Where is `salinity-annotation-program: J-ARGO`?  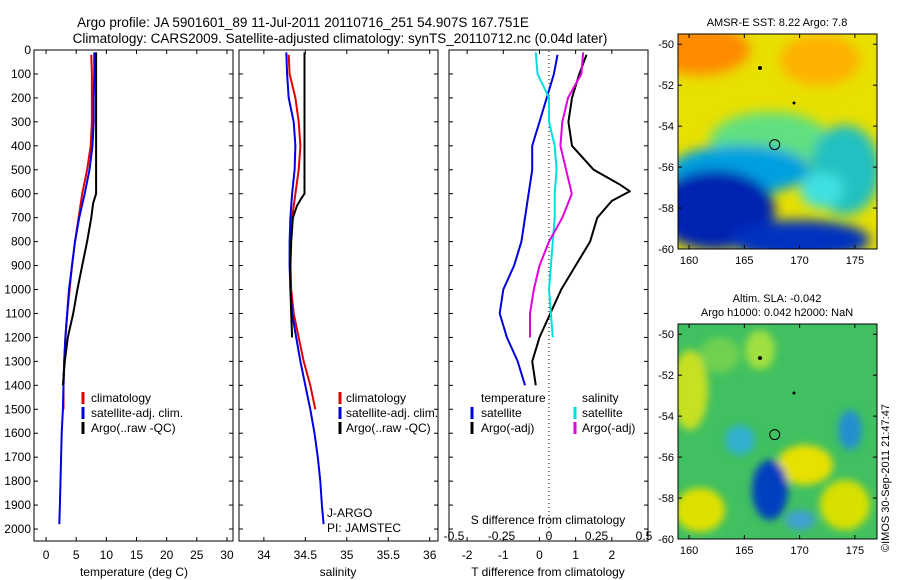 salinity-annotation-program: J-ARGO is located at coordinates (349, 513).